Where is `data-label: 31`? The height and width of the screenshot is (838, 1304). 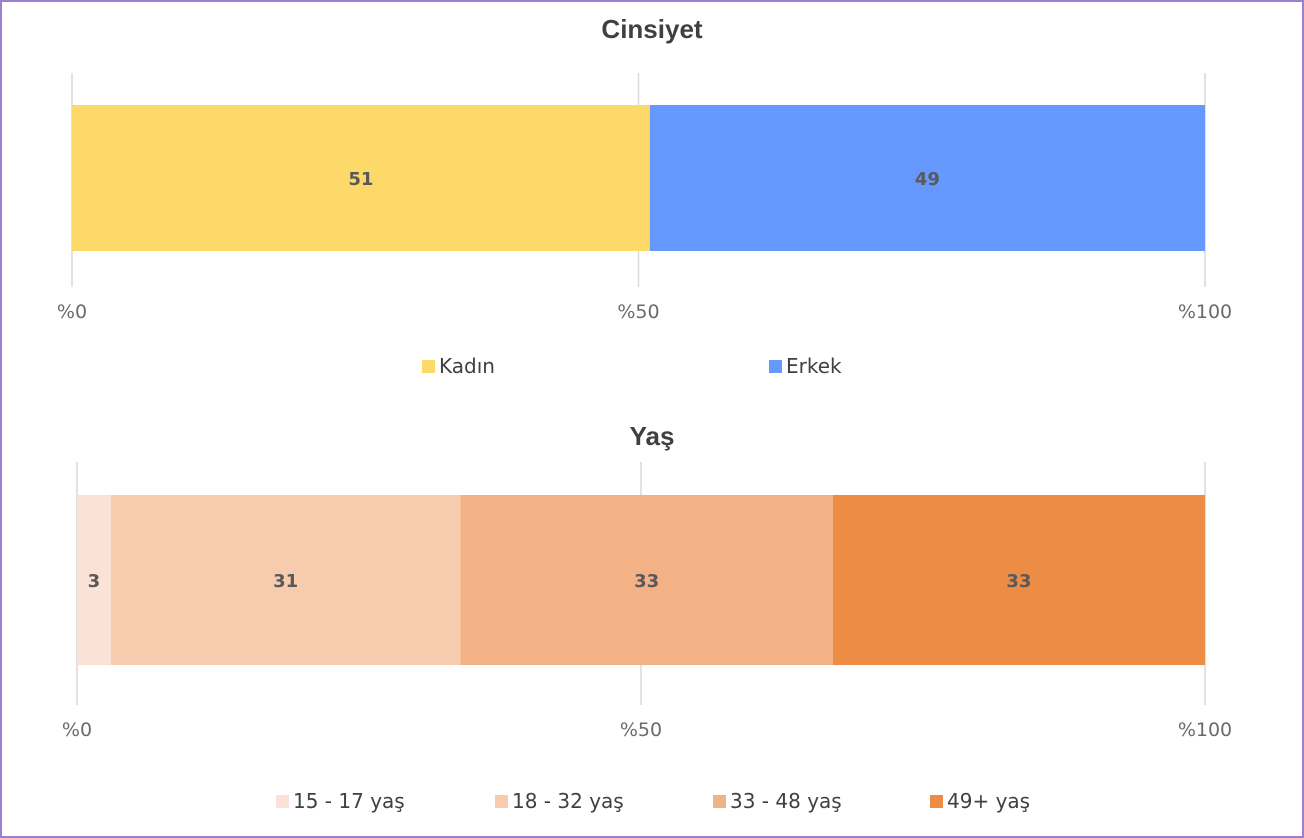 data-label: 31 is located at coordinates (285, 581).